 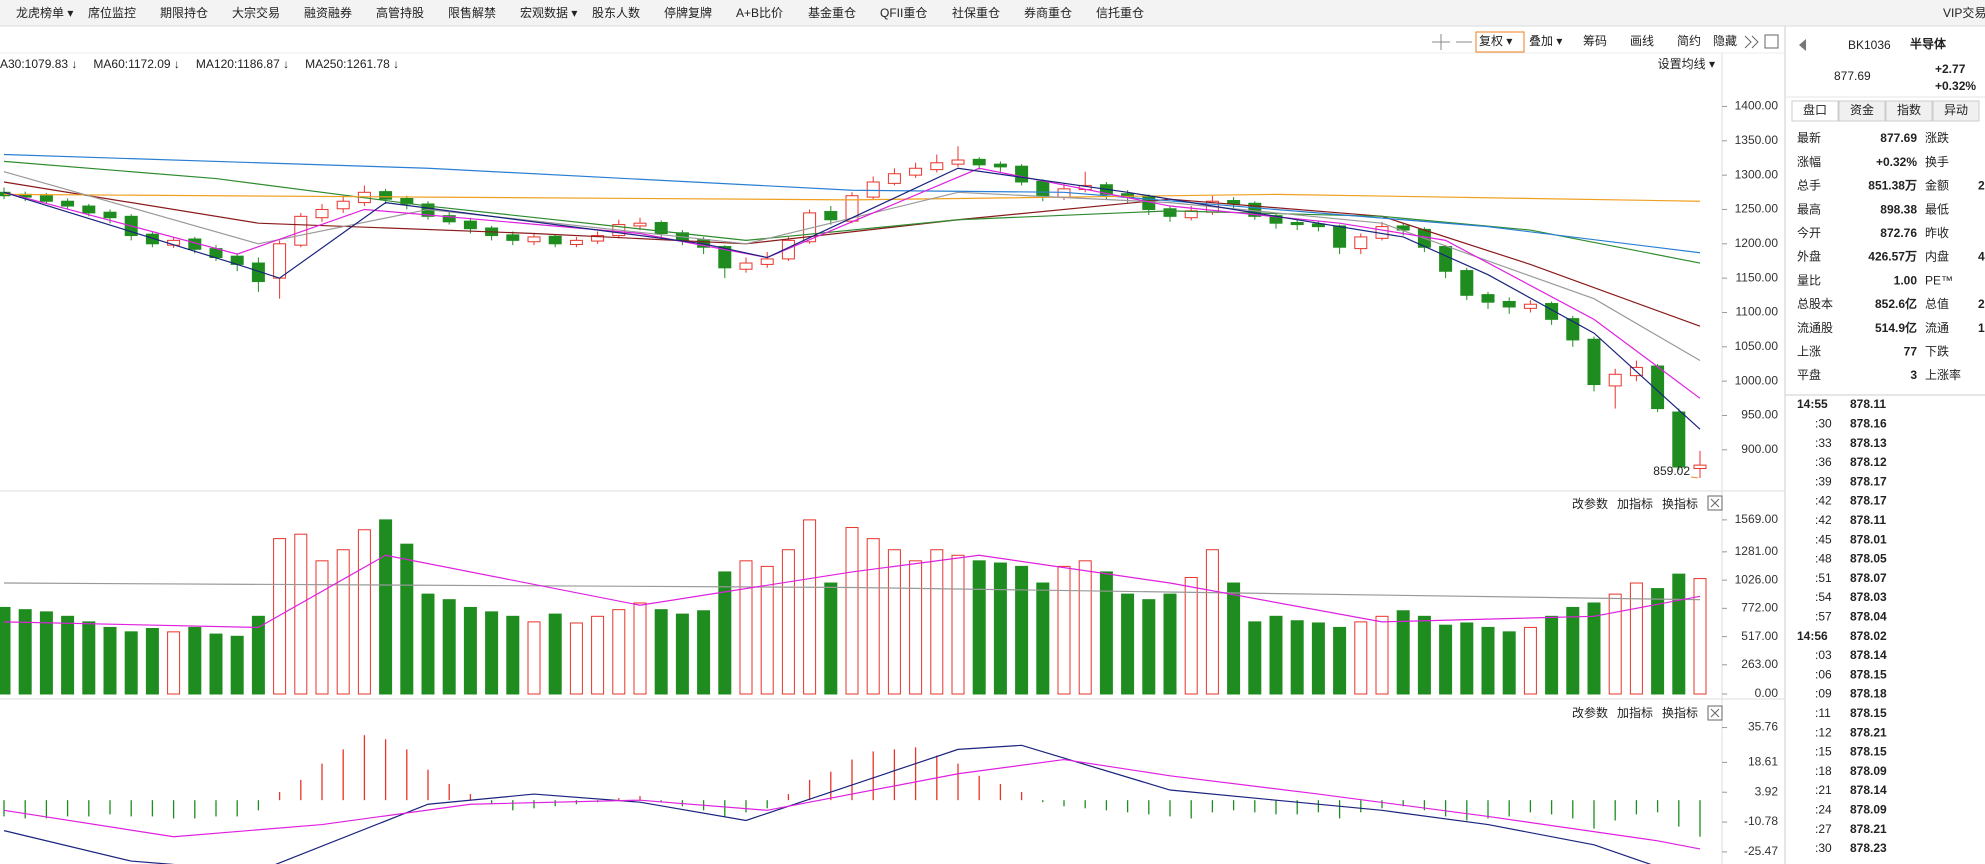 What do you see at coordinates (1686, 64) in the screenshot?
I see `ma-setting: 设置均线 ▾` at bounding box center [1686, 64].